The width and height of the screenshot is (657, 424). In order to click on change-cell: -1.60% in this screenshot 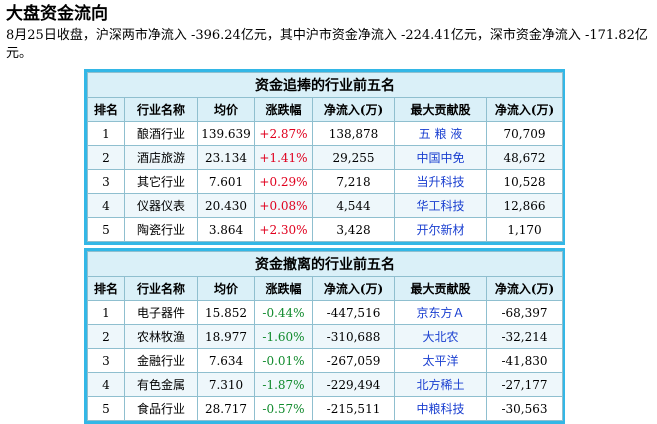, I will do `click(283, 336)`.